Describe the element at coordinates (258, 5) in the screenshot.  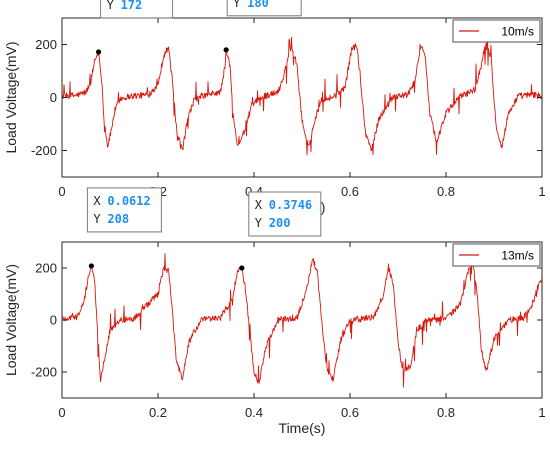
I see `top-datatip-y-value: 180` at that location.